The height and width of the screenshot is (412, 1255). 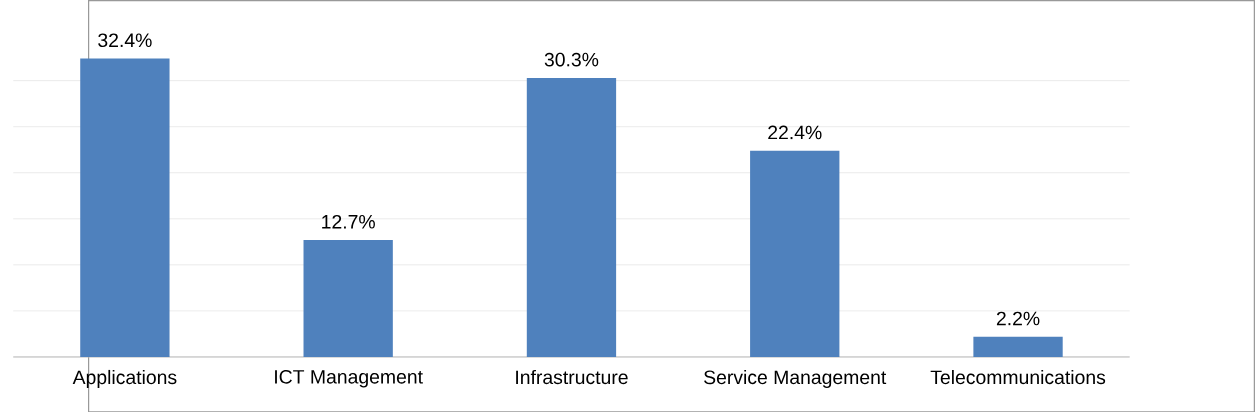 What do you see at coordinates (795, 132) in the screenshot?
I see `data-label: 22.4%` at bounding box center [795, 132].